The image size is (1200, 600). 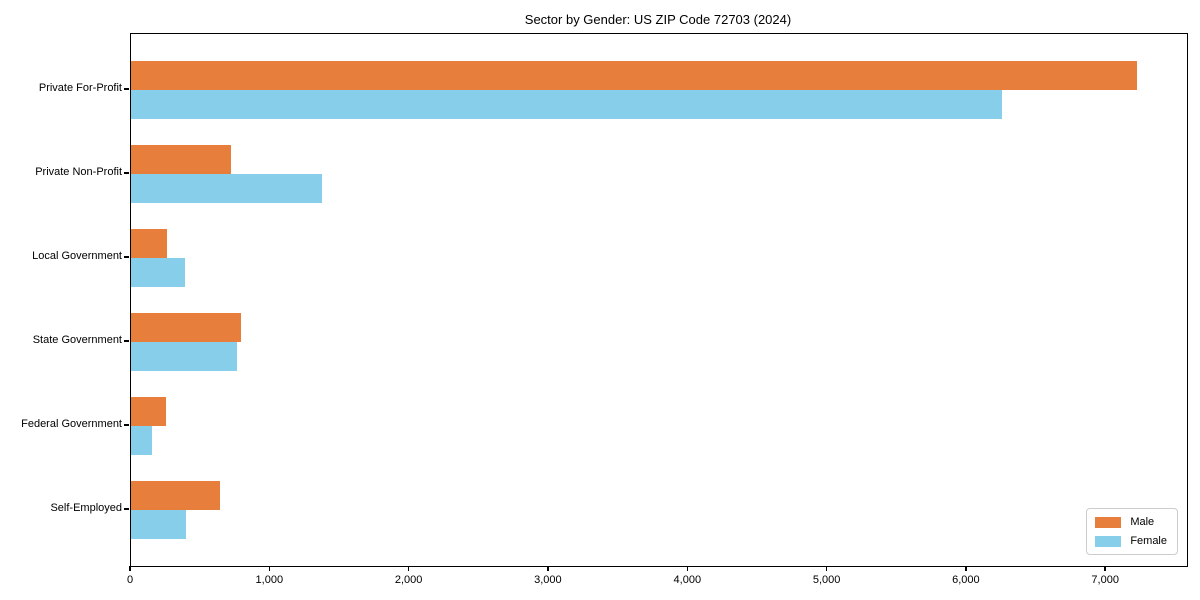 What do you see at coordinates (566, 104) in the screenshot?
I see `bar-female-private-for-profit` at bounding box center [566, 104].